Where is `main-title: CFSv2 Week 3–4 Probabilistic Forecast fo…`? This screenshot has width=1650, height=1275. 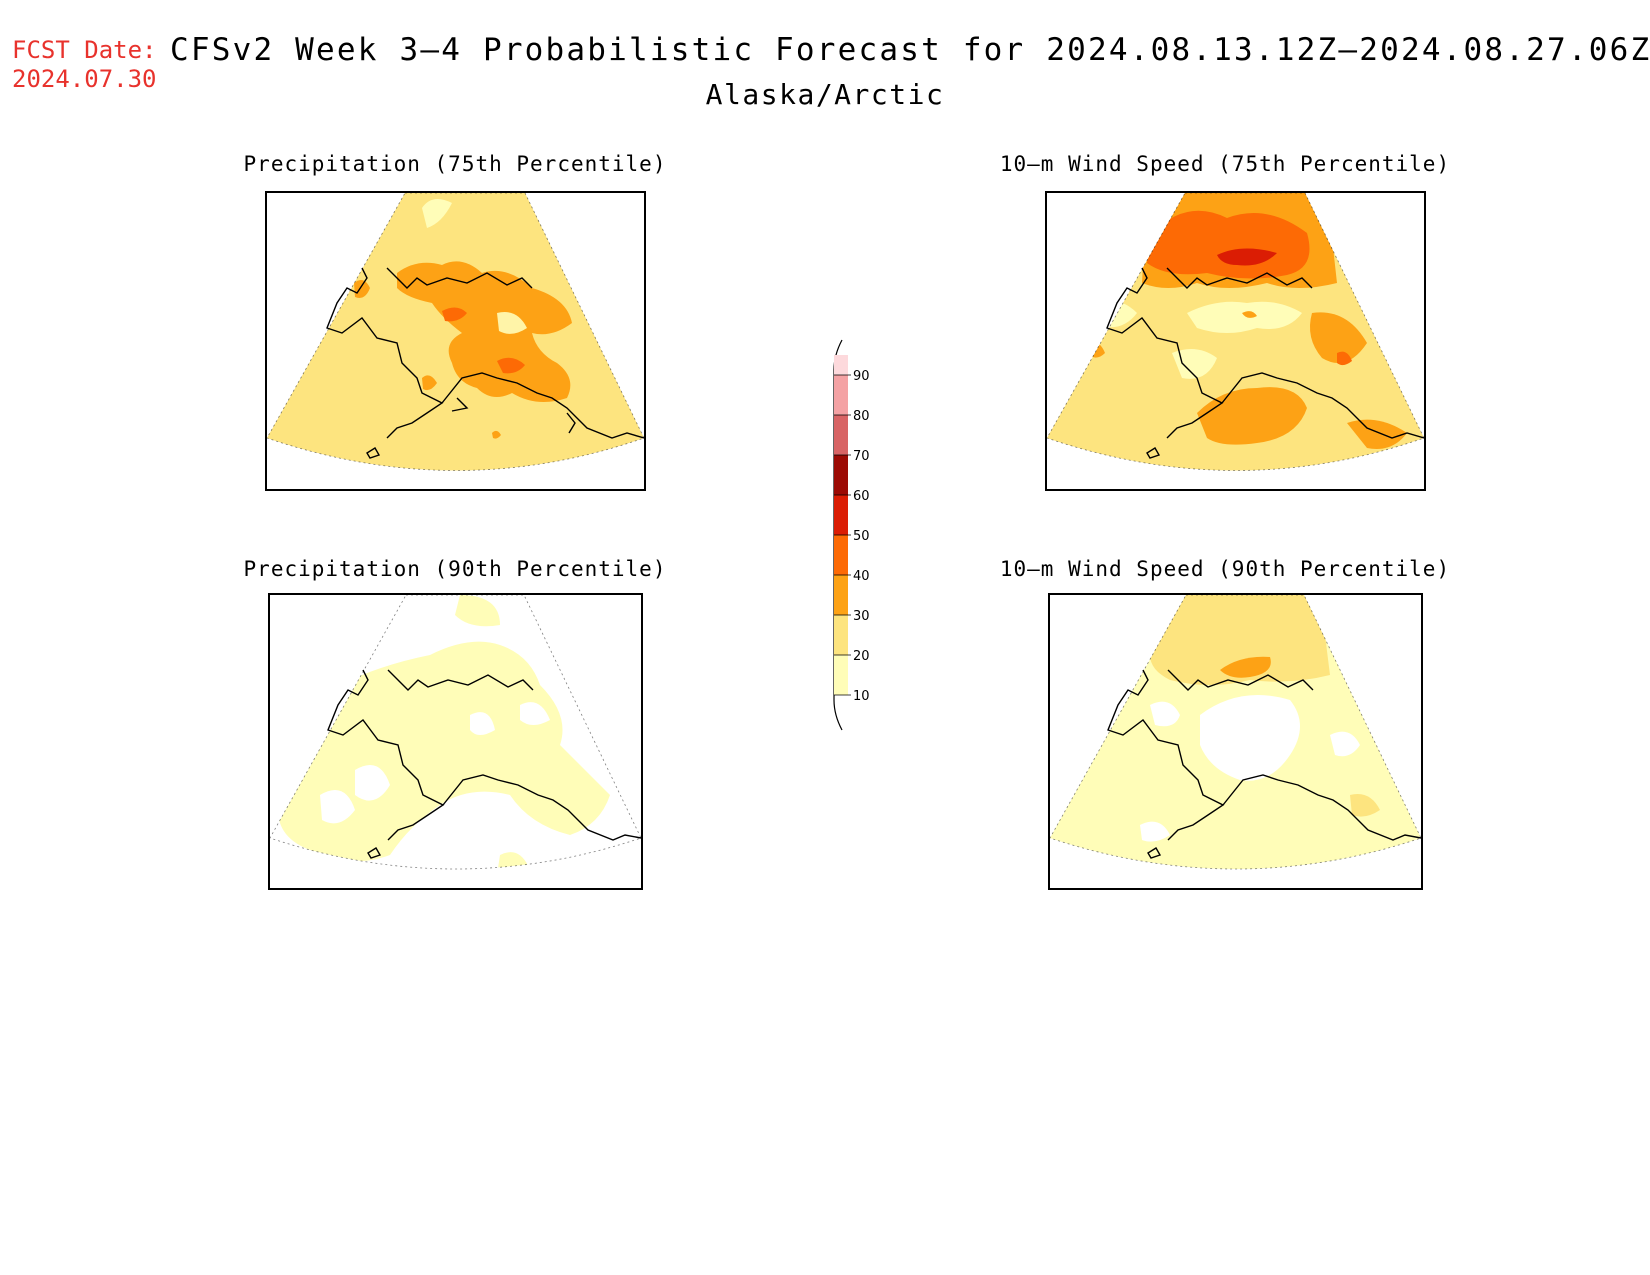 main-title: CFSv2 Week 3–4 Probabilistic Forecast fo… is located at coordinates (910, 50).